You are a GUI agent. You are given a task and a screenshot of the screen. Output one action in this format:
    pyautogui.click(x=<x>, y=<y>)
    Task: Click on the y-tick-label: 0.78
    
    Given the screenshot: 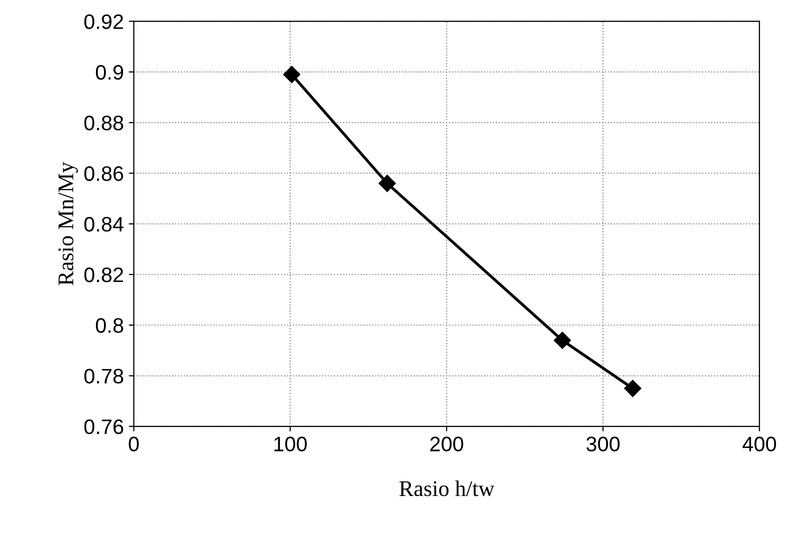 What is the action you would take?
    pyautogui.click(x=104, y=376)
    